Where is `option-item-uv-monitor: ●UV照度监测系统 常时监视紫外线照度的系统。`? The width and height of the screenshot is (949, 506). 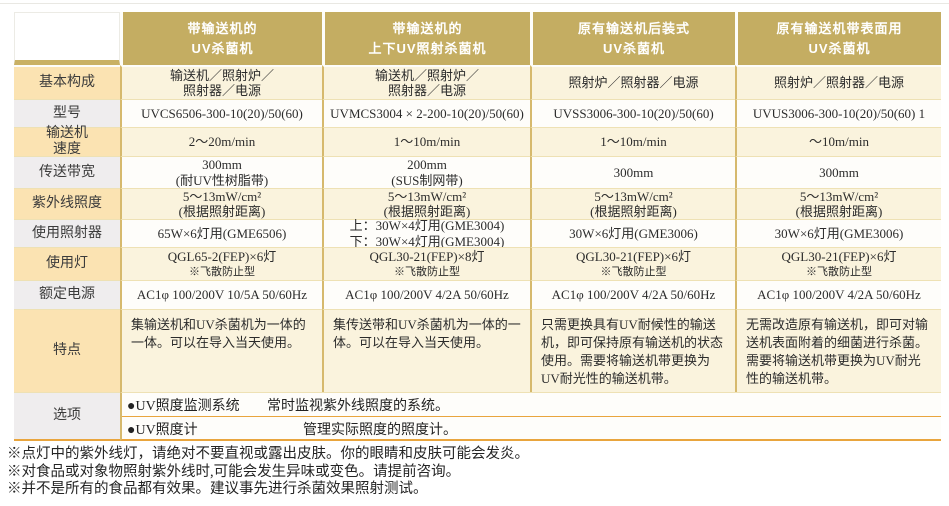 option-item-uv-monitor: ●UV照度监测系统 常时监视紫外线照度的系统。 is located at coordinates (531, 405).